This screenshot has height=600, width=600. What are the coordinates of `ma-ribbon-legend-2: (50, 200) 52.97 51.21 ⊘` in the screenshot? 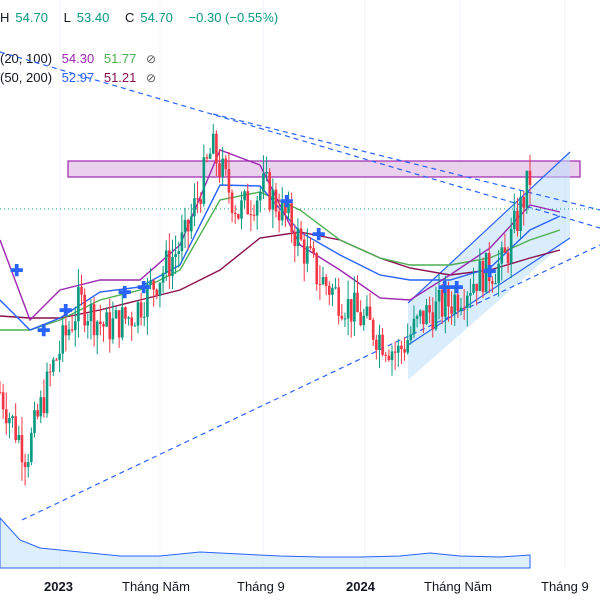 It's located at (81, 77).